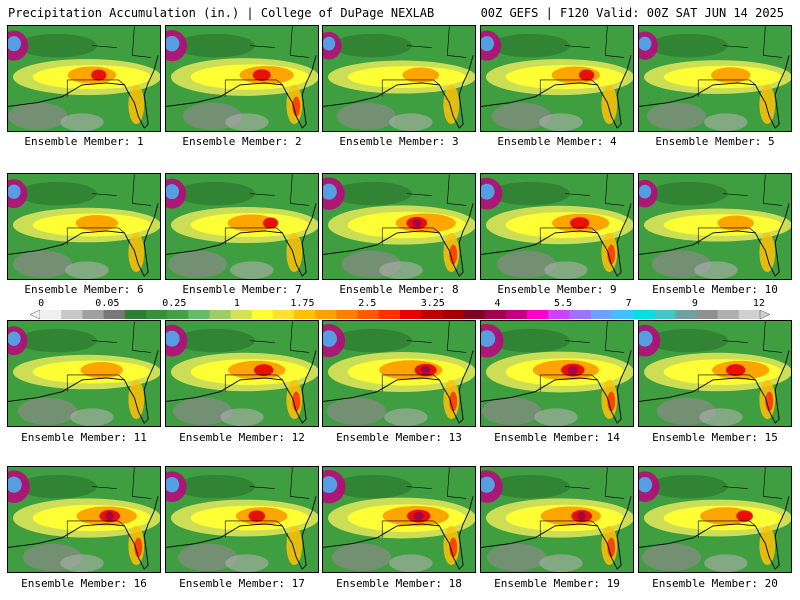 This screenshot has height=600, width=800. Describe the element at coordinates (715, 289) in the screenshot. I see `ensemble-member-label: Ensemble Member: 10` at that location.